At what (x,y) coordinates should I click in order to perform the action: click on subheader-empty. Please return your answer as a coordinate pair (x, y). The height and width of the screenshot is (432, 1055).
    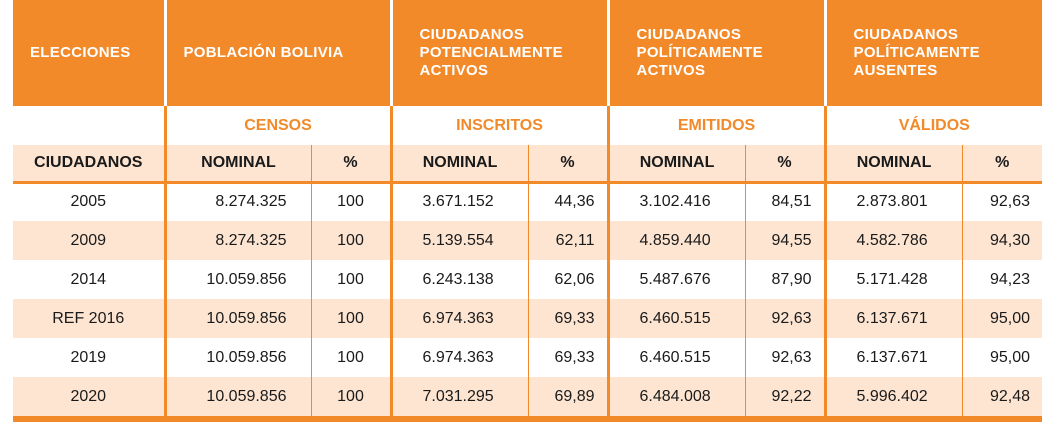
    Looking at the image, I should click on (90, 125).